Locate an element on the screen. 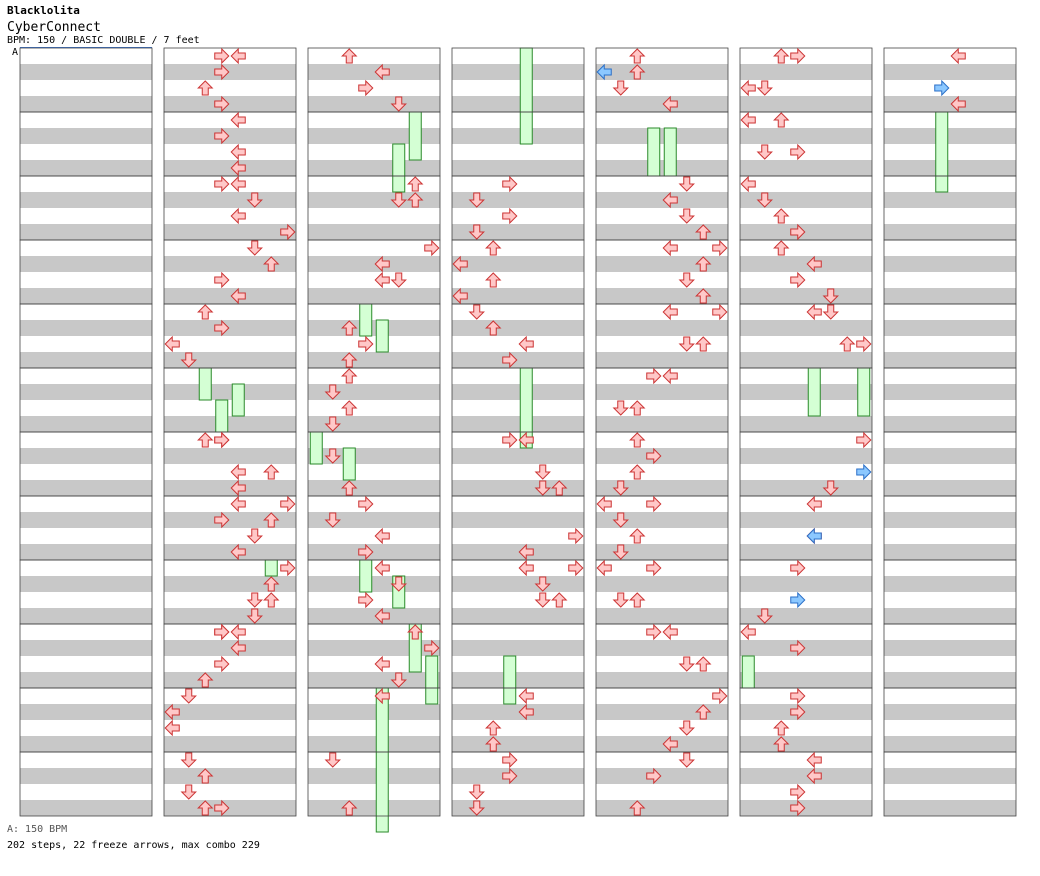  shock-arrow-icon is located at coordinates (814, 536).